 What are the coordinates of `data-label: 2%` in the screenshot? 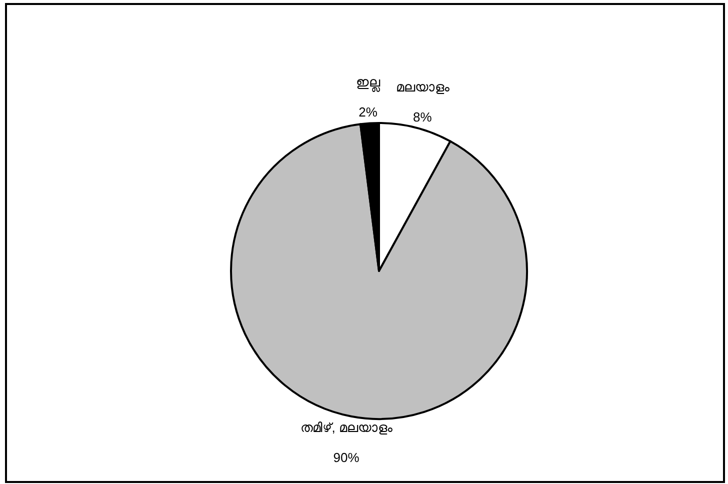 It's located at (368, 112).